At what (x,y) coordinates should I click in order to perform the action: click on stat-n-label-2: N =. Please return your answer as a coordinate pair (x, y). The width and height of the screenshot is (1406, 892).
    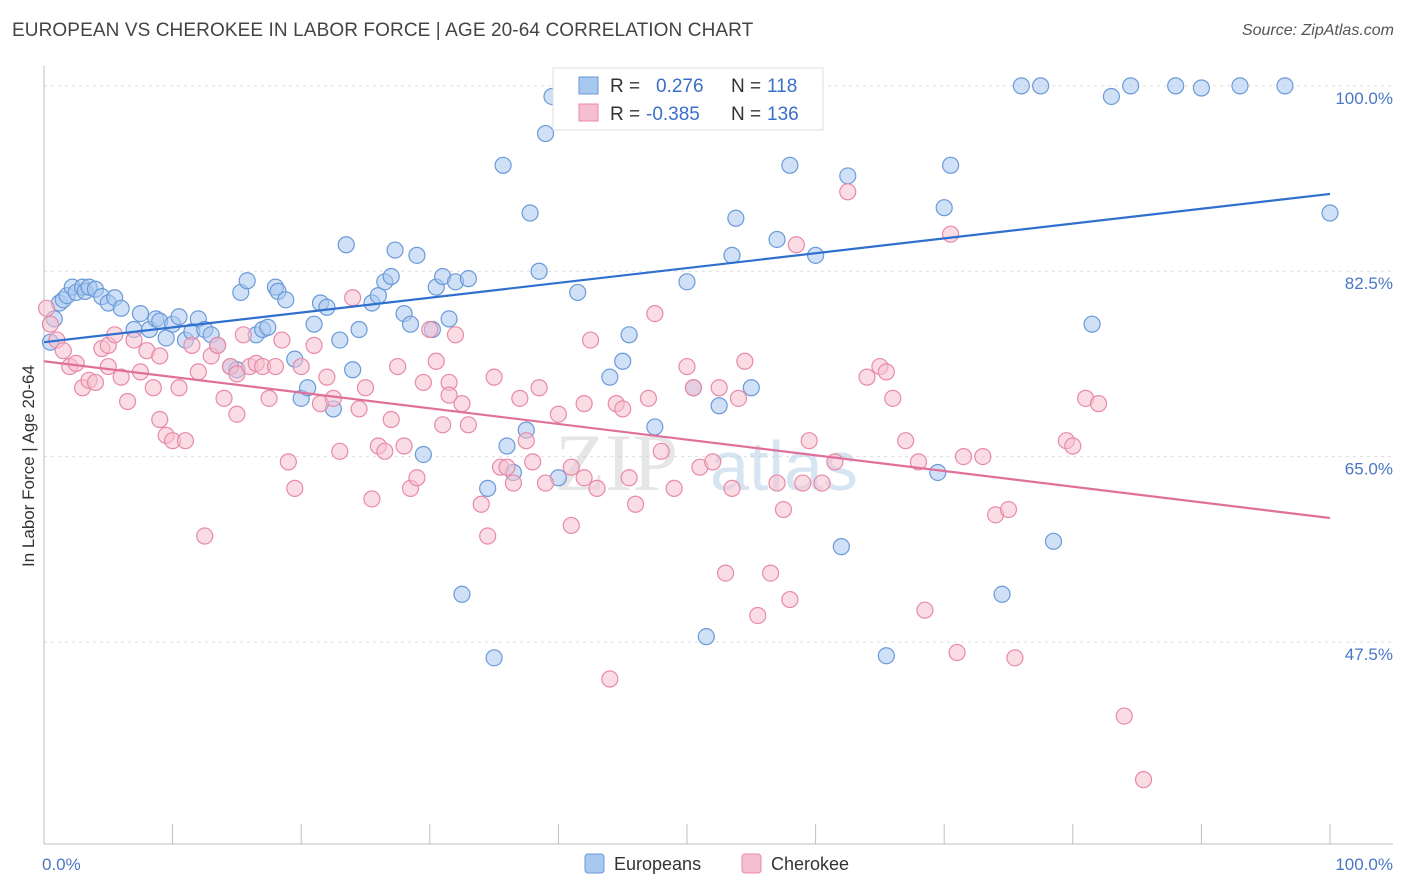
    Looking at the image, I should click on (746, 114).